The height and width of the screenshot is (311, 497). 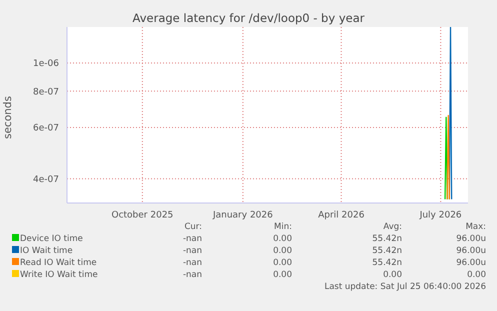 I want to click on x-tick-label: October 2025, so click(x=142, y=215).